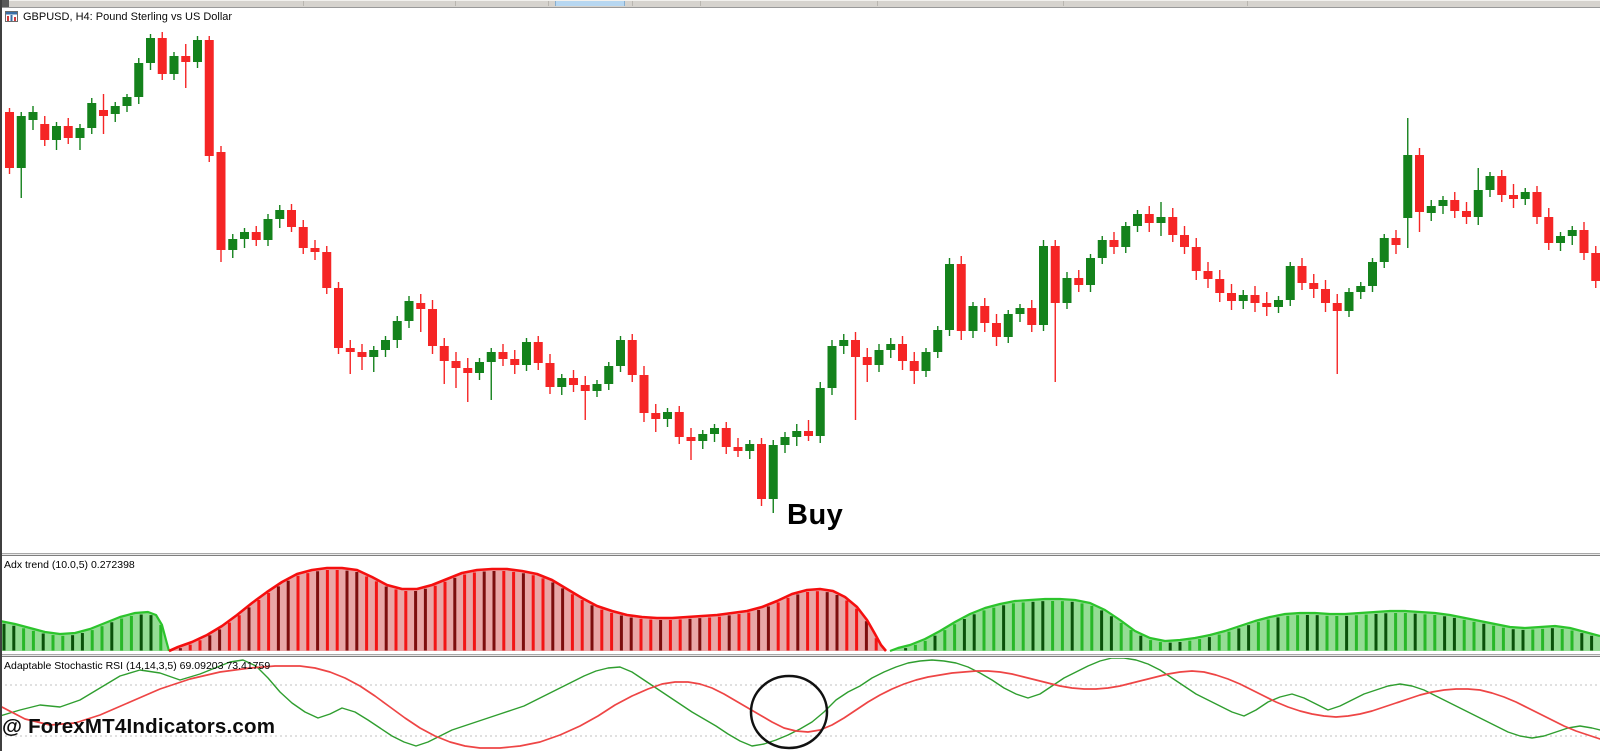 The height and width of the screenshot is (751, 1600). What do you see at coordinates (1, 375) in the screenshot?
I see `window-border-left` at bounding box center [1, 375].